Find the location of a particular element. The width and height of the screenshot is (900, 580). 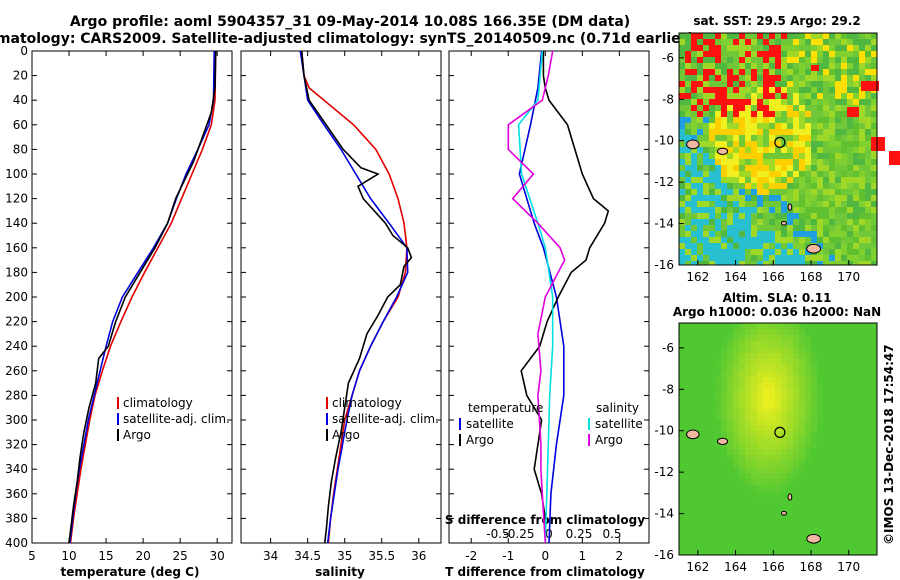

sst_map-lon-label: 170 is located at coordinates (848, 277).